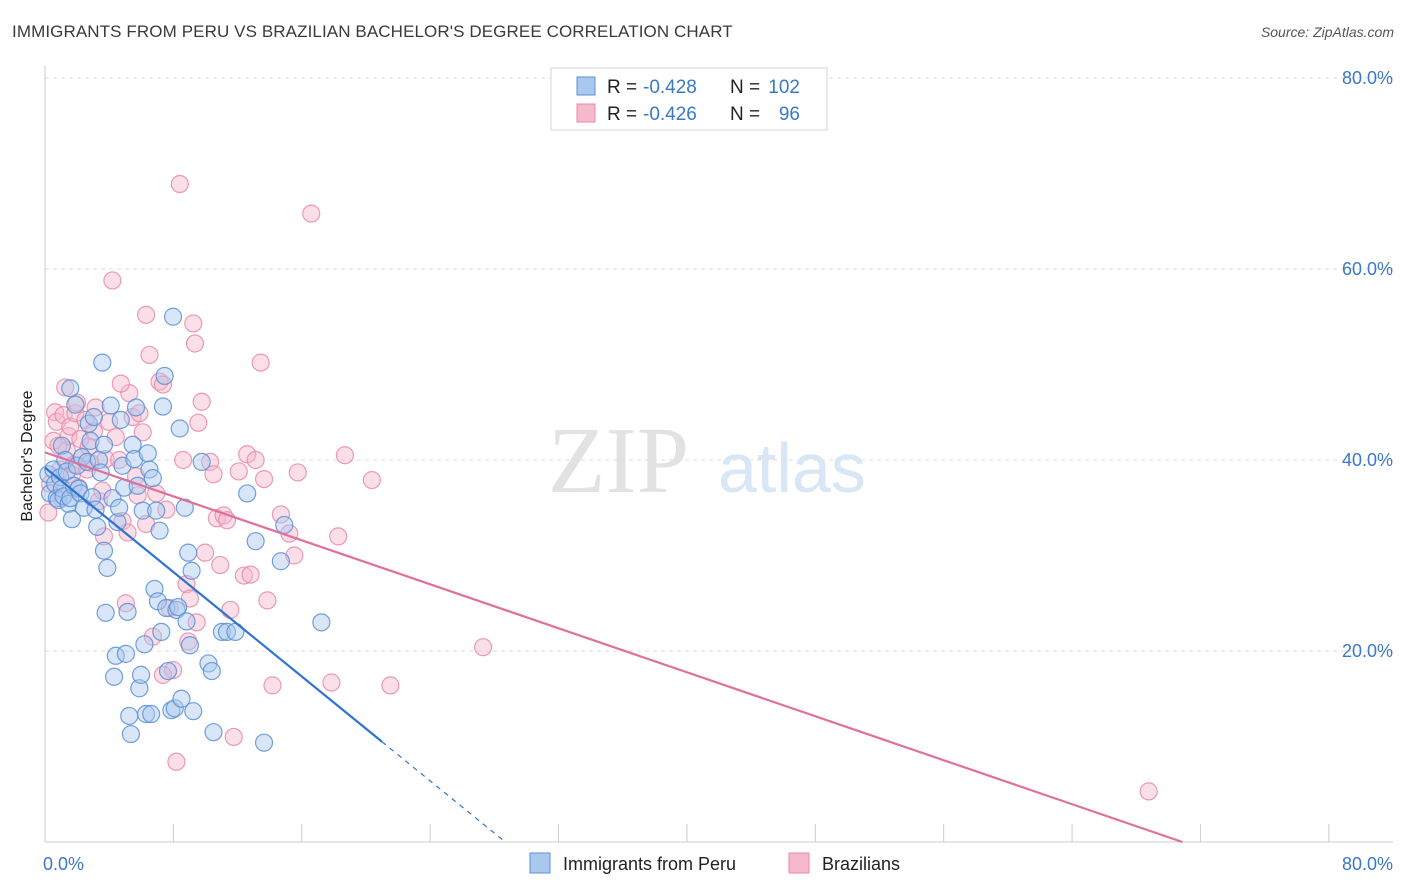 This screenshot has height=892, width=1406. Describe the element at coordinates (1327, 32) in the screenshot. I see `chart-source: Source: ZipAtlas.com` at that location.